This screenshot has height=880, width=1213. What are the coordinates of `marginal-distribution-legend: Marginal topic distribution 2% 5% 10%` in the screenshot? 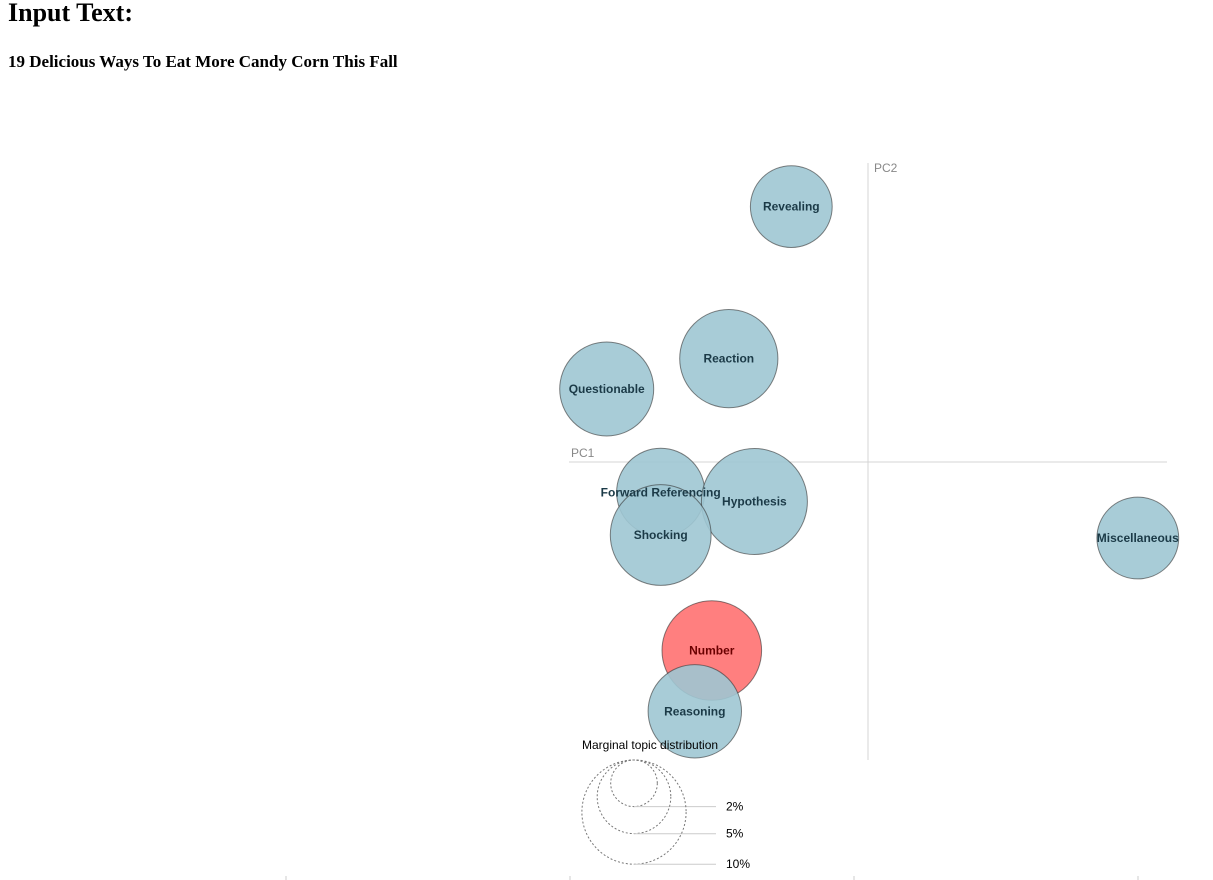 It's located at (665, 804).